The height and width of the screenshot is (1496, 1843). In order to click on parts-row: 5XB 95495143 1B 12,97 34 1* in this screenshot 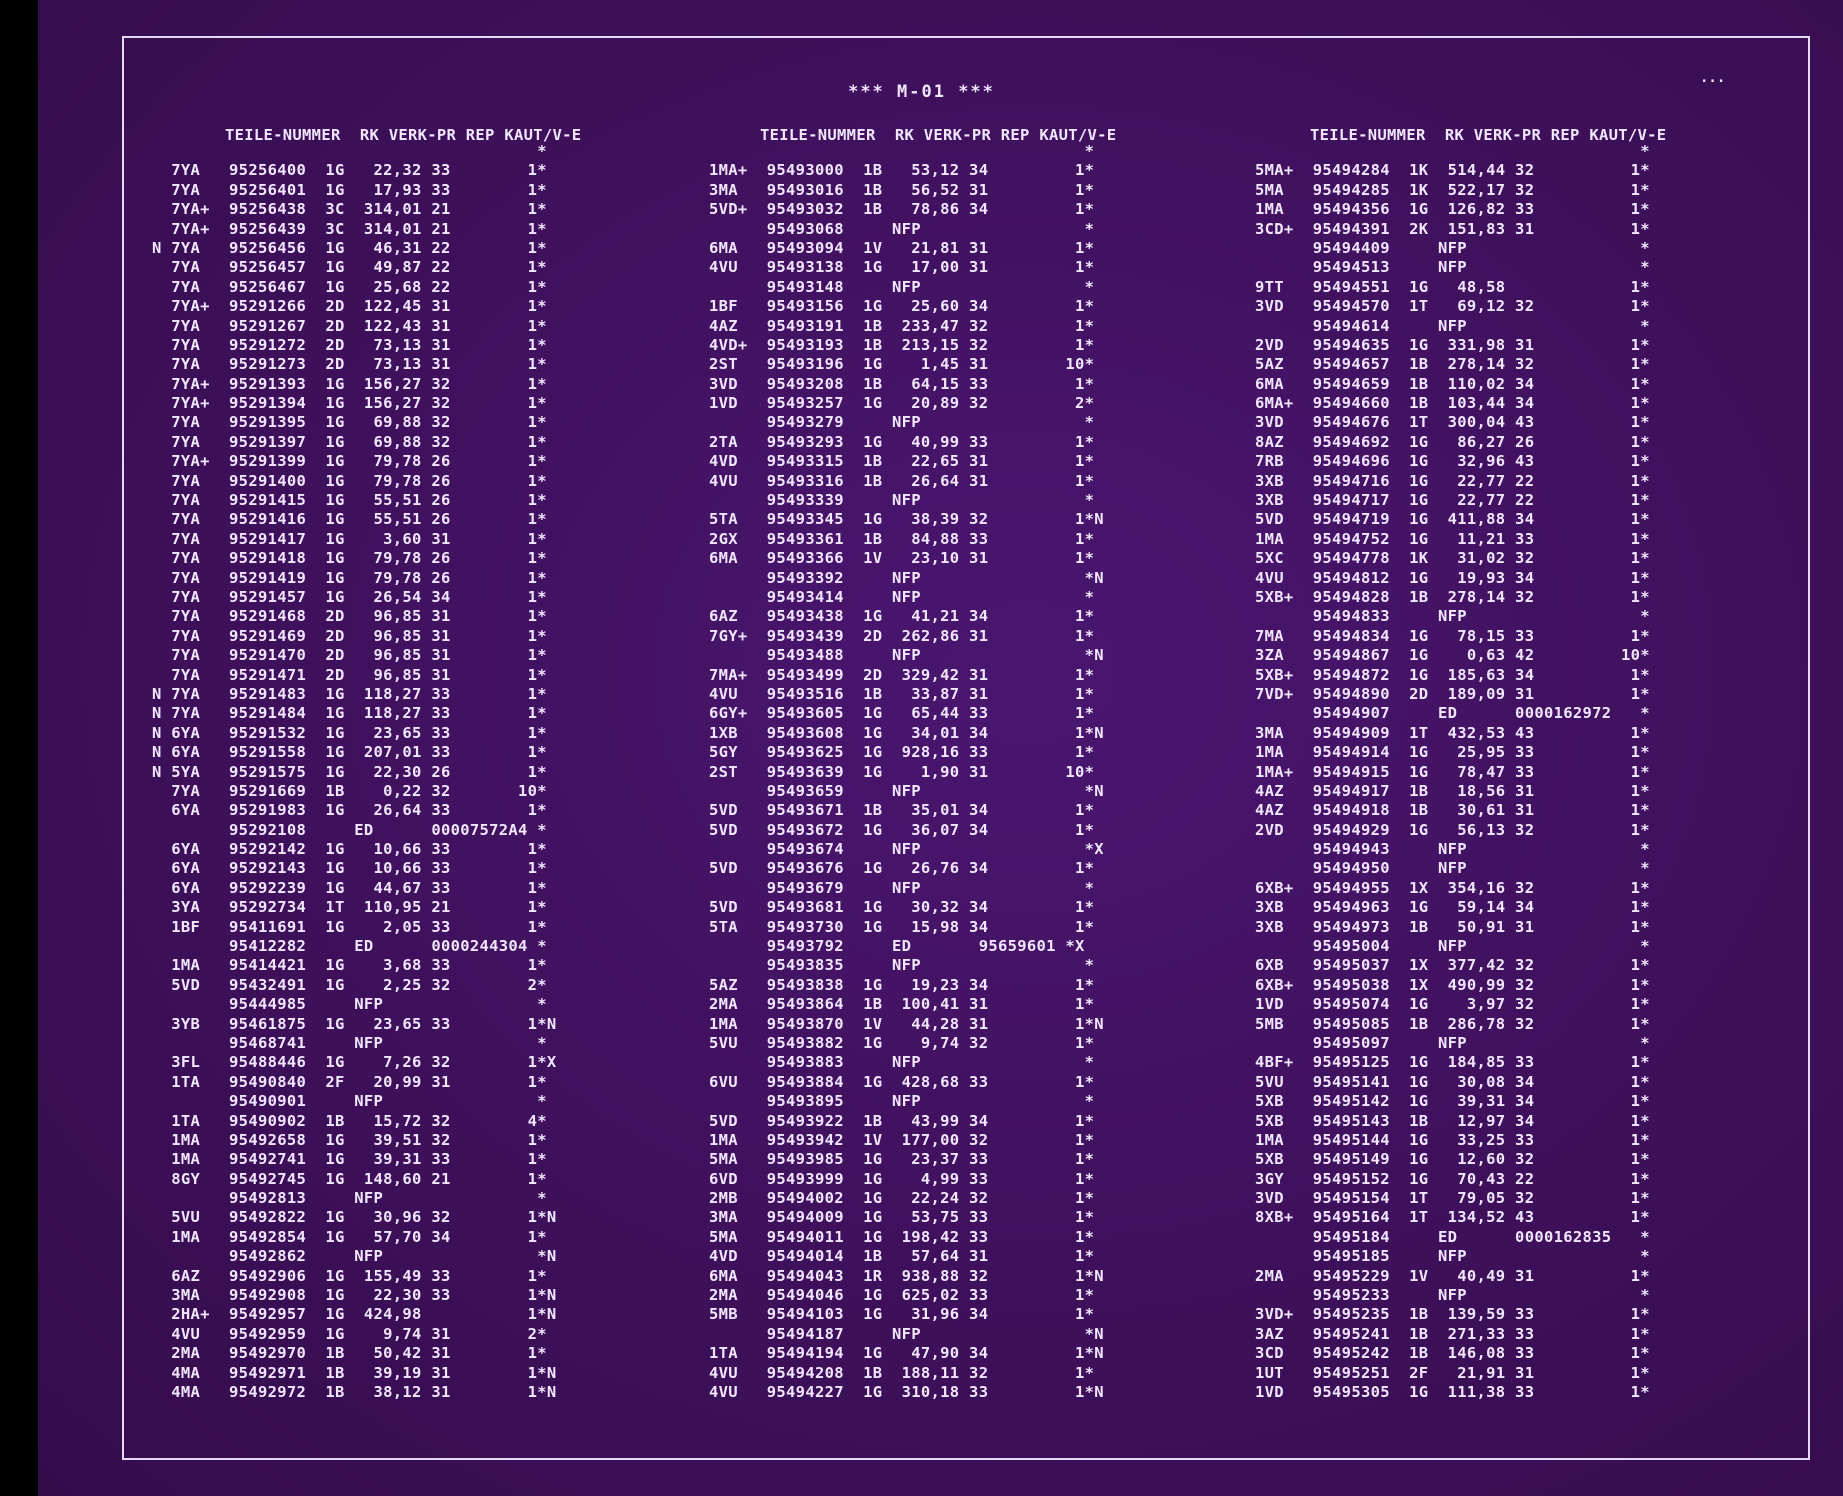, I will do `click(1452, 1120)`.